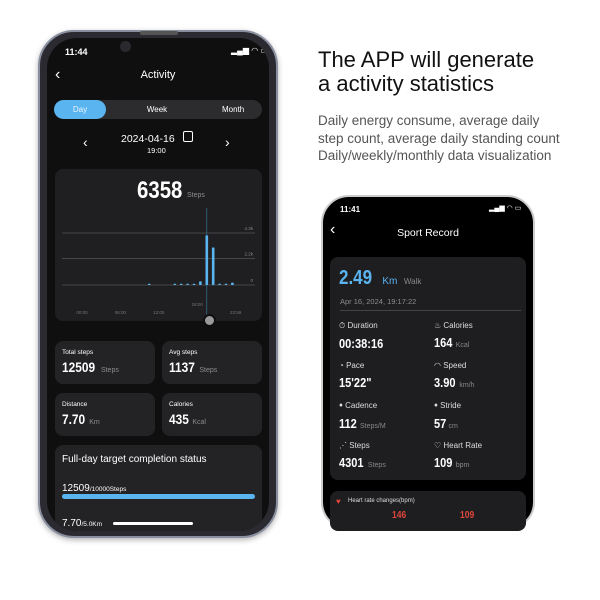 Image resolution: width=600 pixels, height=600 pixels. I want to click on heart-rate-title: Heart rate changes(bpm), so click(381, 501).